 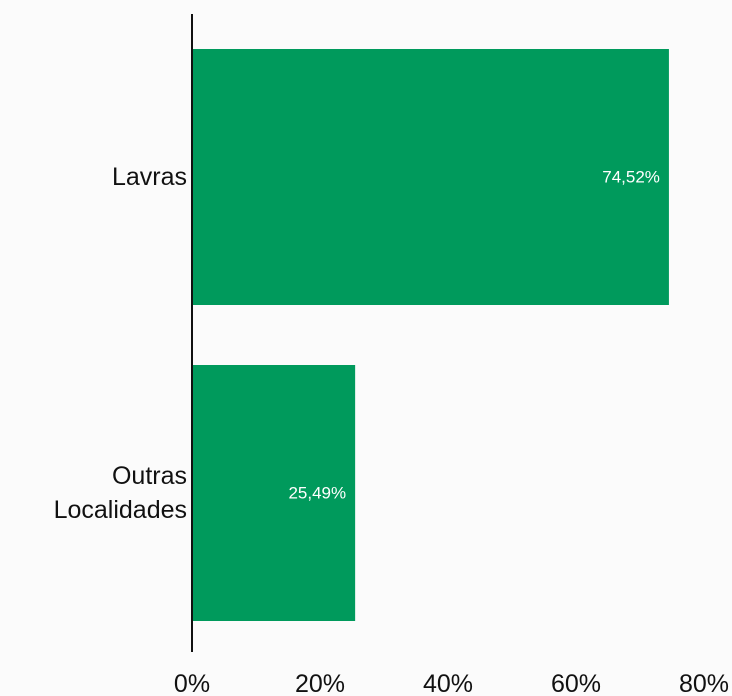 I want to click on x-tick-label-80: 80%, so click(x=704, y=683).